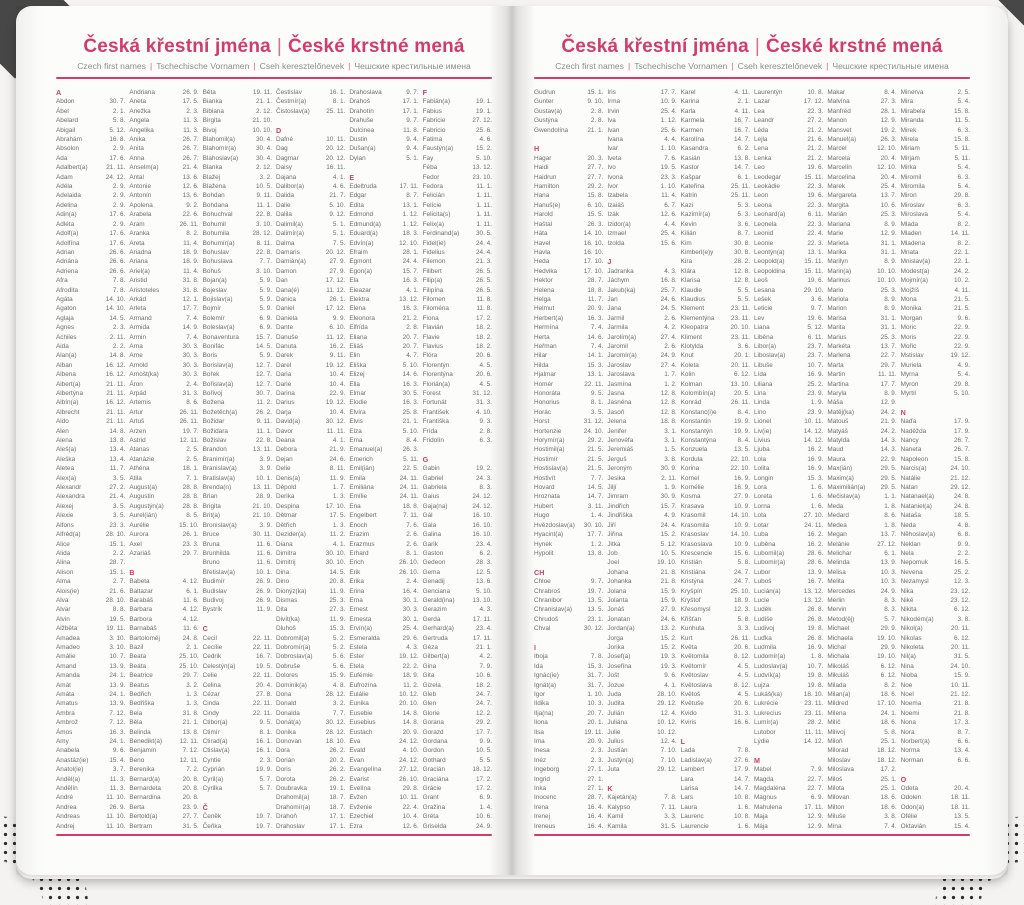  What do you see at coordinates (310, 807) in the screenshot?
I see `name-day-row: Drahomír(a) 18. 7.` at bounding box center [310, 807].